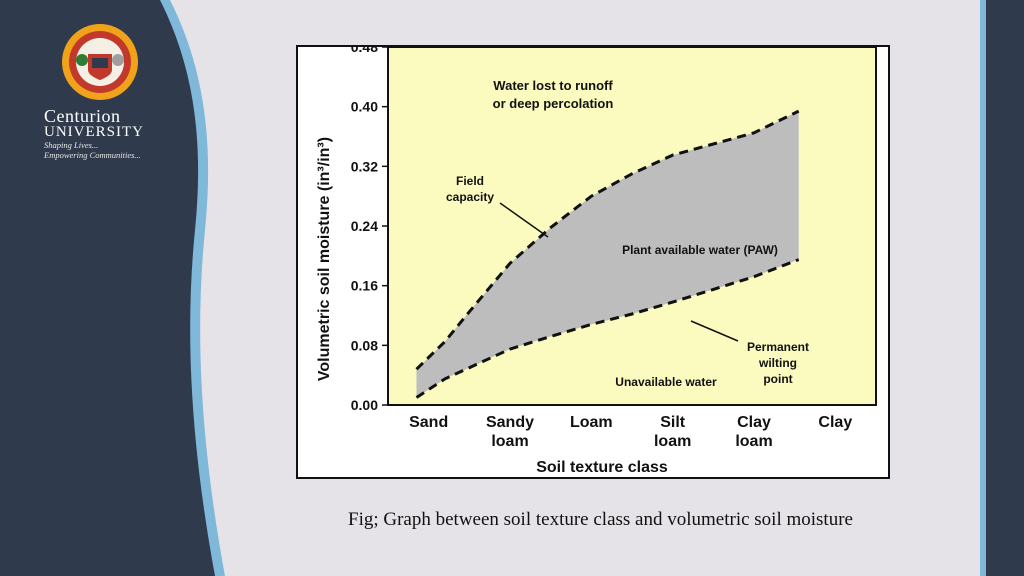  Describe the element at coordinates (364, 345) in the screenshot. I see `y-tick-label: 0.08` at that location.